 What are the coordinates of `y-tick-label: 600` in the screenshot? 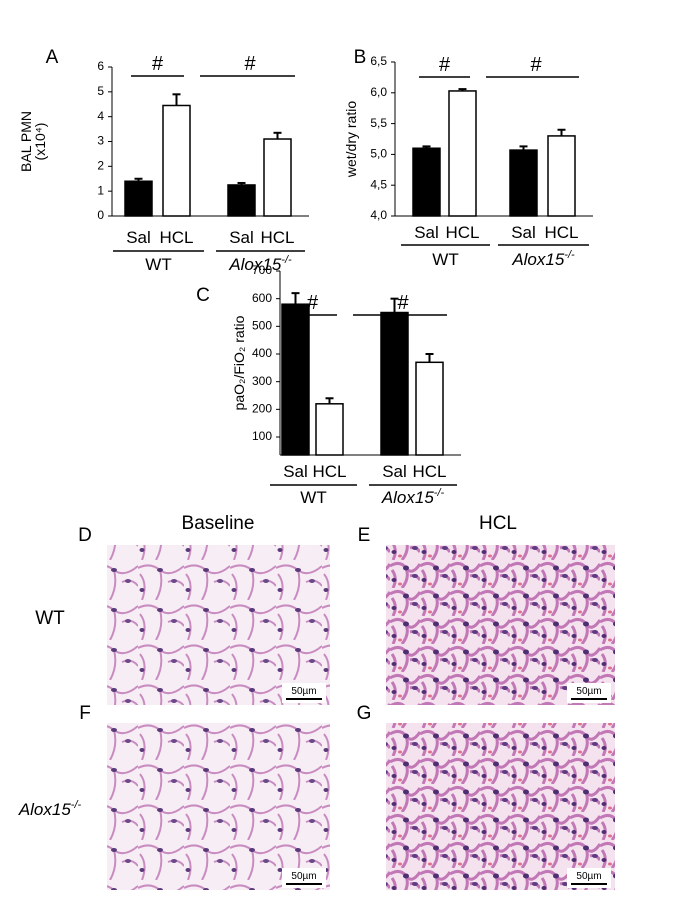 It's located at (262, 298).